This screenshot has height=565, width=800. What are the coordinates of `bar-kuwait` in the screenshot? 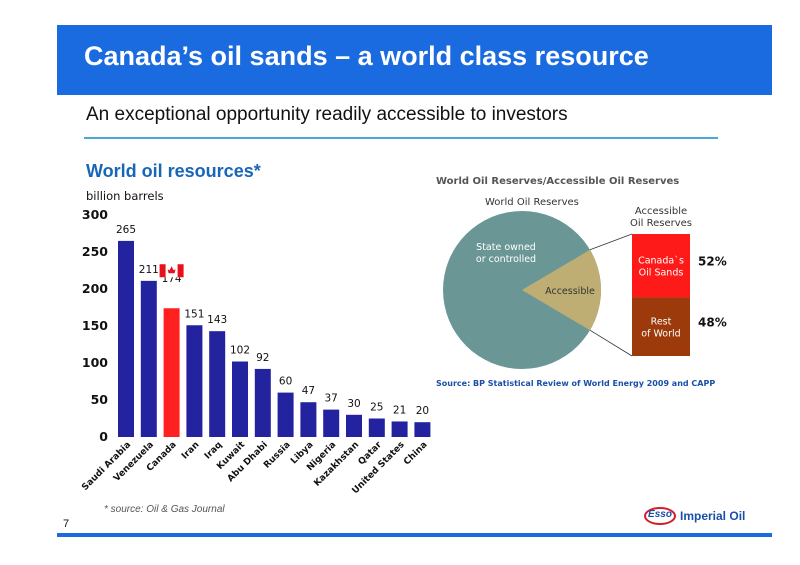 It's located at (240, 399).